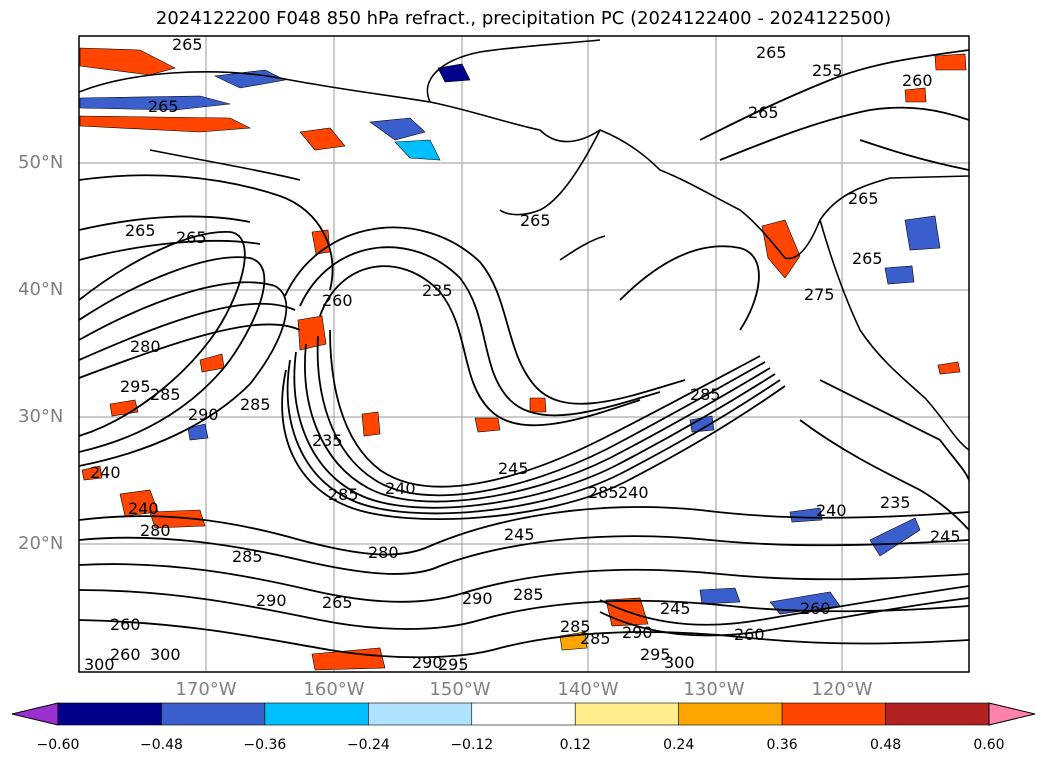 The image size is (1047, 765). Describe the element at coordinates (842, 689) in the screenshot. I see `lon-label-120w: 120°W` at that location.